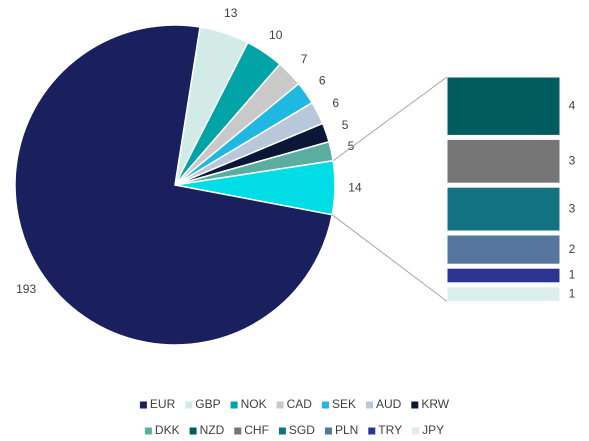 This screenshot has height=441, width=589. I want to click on data-label: 10, so click(276, 35).